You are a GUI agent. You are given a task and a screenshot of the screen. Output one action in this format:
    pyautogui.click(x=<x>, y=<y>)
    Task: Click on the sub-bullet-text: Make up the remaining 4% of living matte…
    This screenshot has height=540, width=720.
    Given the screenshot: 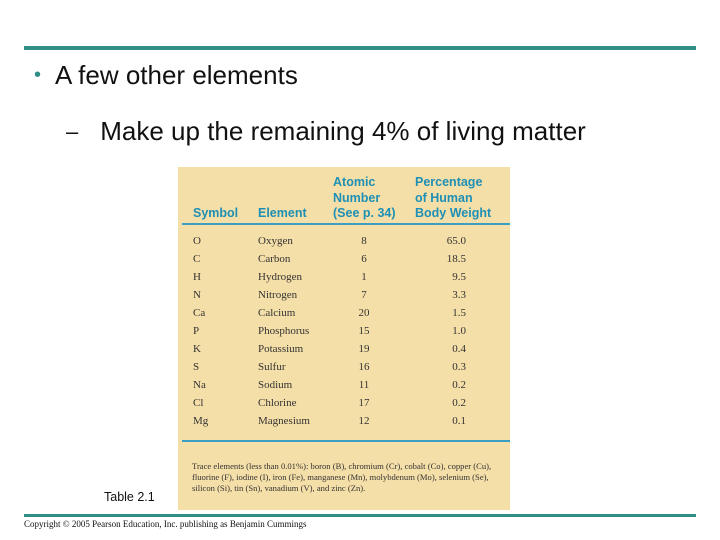 What is the action you would take?
    pyautogui.click(x=343, y=131)
    